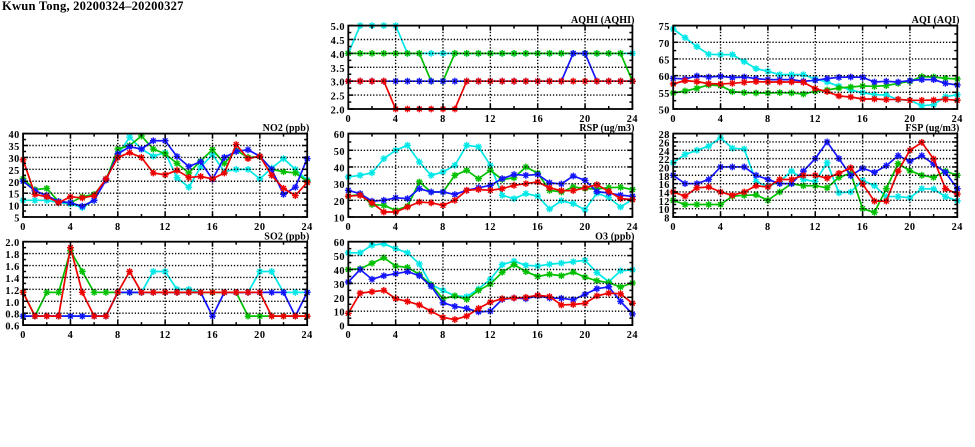  Describe the element at coordinates (12, 279) in the screenshot. I see `svg-text: 1.4` at that location.